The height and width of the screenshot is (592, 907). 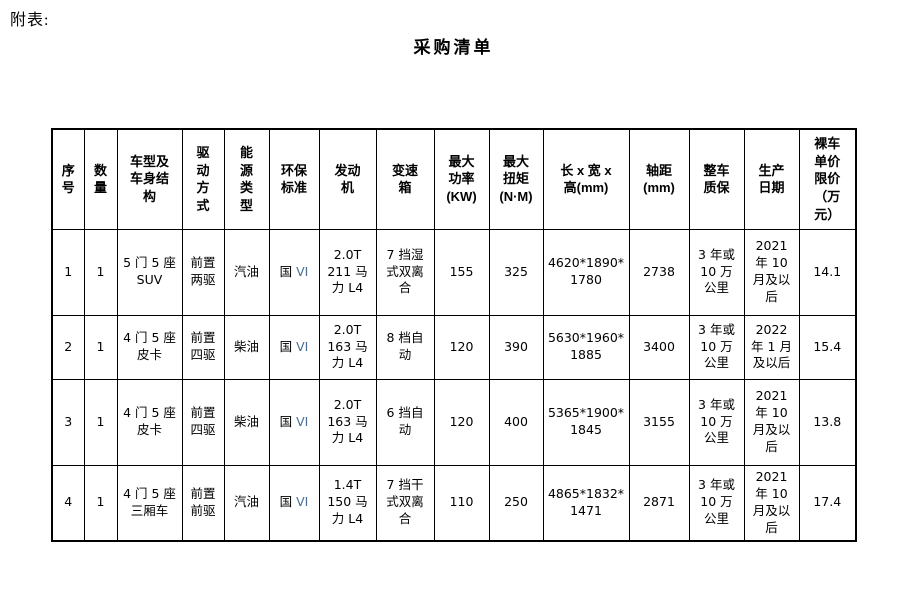 I want to click on column-header: 环保 标准, so click(x=294, y=179).